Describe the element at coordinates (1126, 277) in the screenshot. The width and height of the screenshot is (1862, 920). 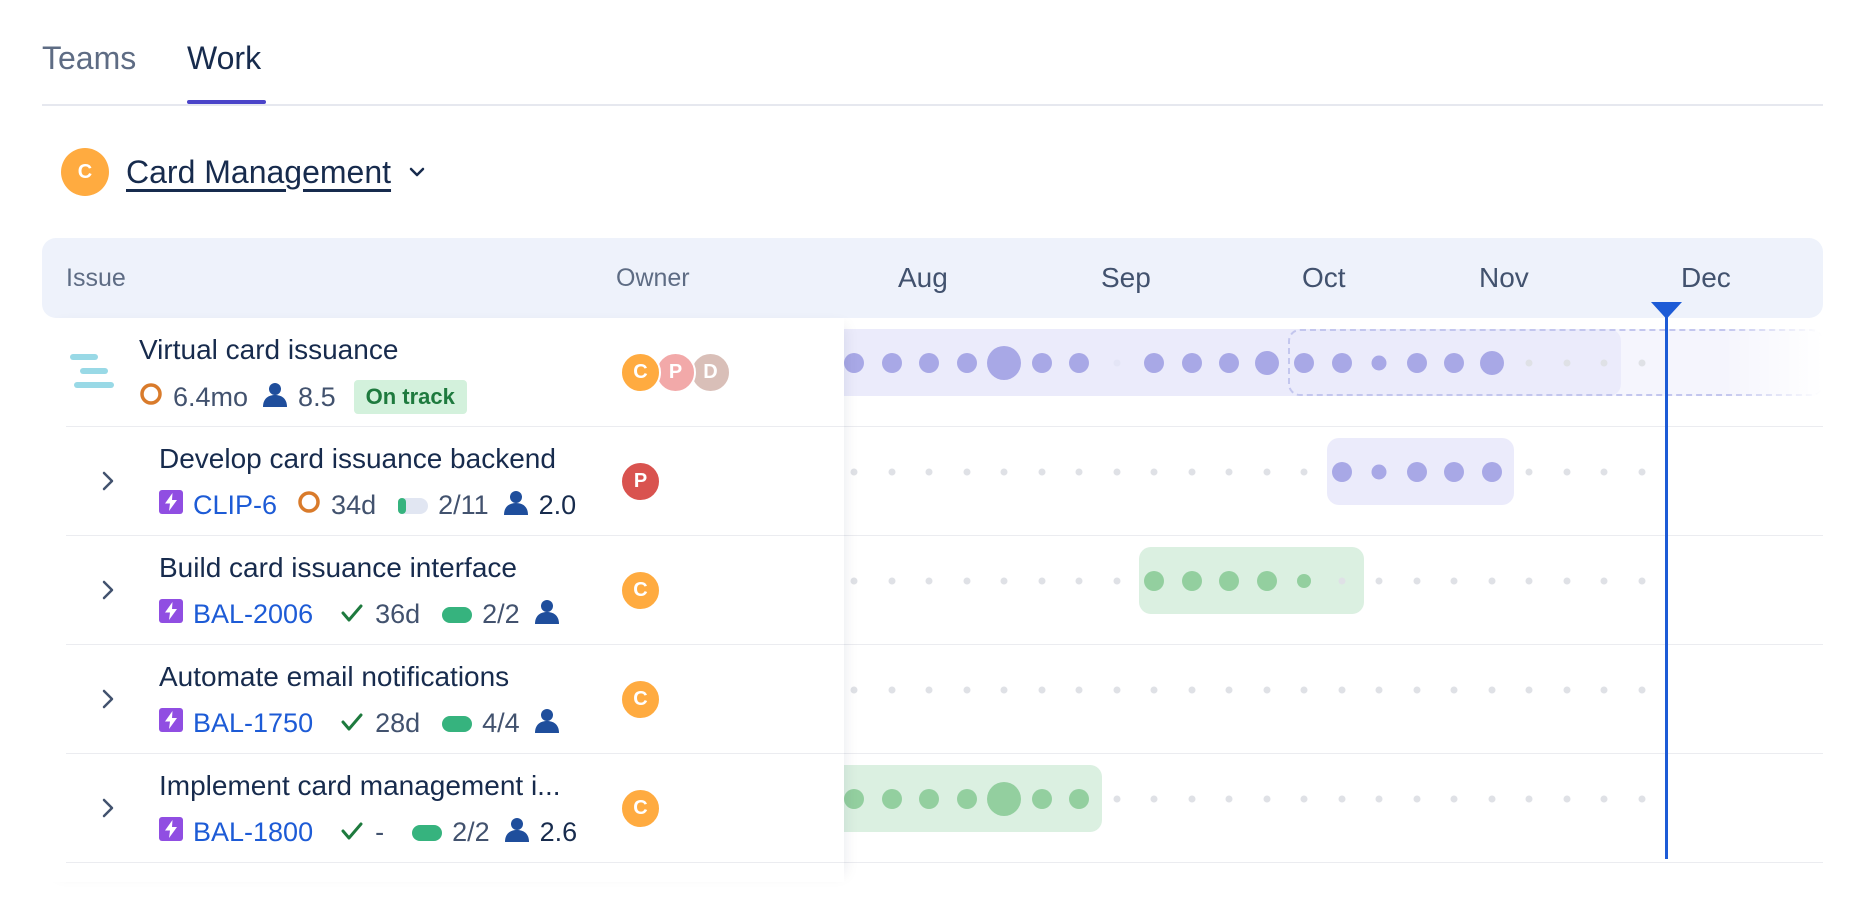
I see `month-sep: Sep` at that location.